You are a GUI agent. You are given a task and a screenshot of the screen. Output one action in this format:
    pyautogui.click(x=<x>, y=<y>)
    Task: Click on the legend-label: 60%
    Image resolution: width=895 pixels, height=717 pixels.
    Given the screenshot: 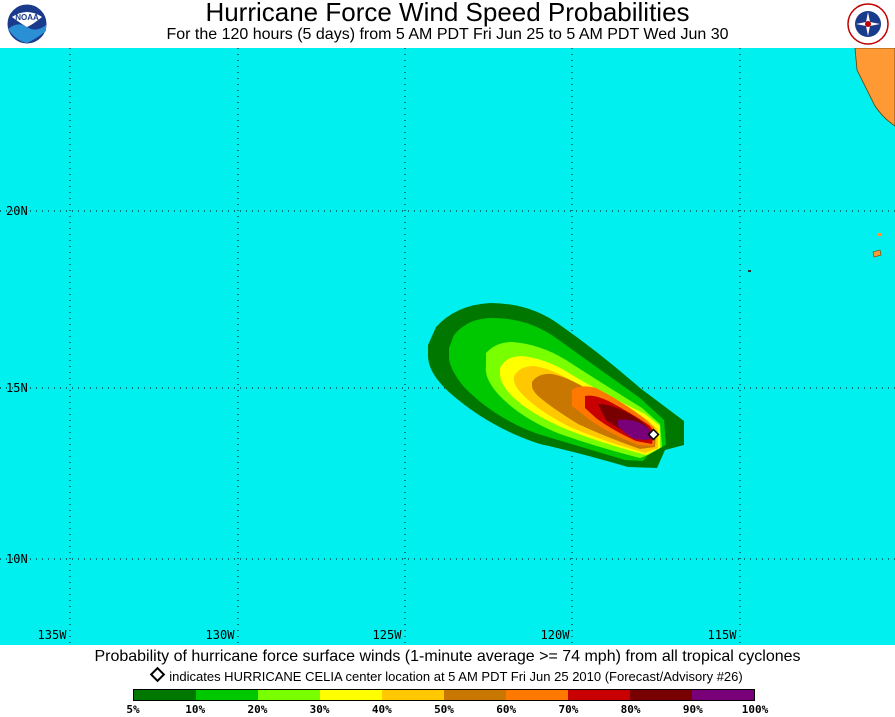 What is the action you would take?
    pyautogui.click(x=506, y=709)
    